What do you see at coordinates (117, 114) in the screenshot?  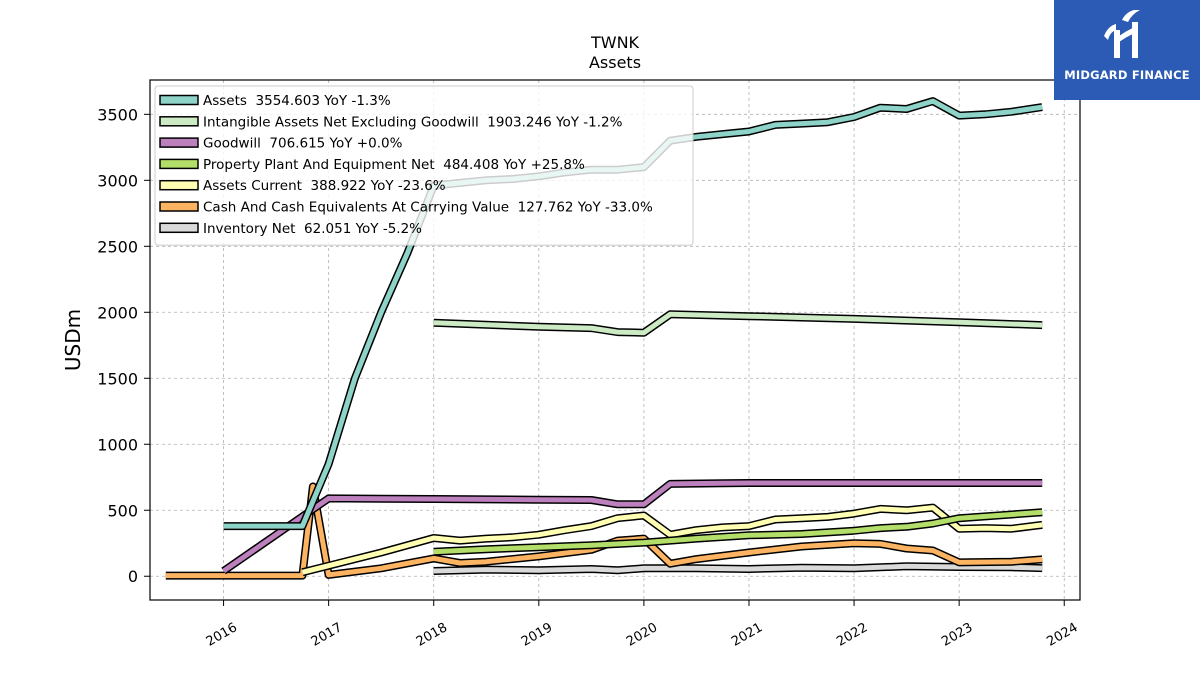 I see `y-tick-label: 3500` at bounding box center [117, 114].